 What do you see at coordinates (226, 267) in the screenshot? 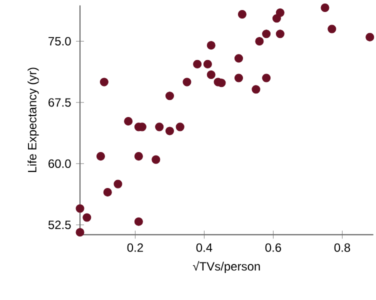
I see `x-axis-title: √TVs/person` at bounding box center [226, 267].